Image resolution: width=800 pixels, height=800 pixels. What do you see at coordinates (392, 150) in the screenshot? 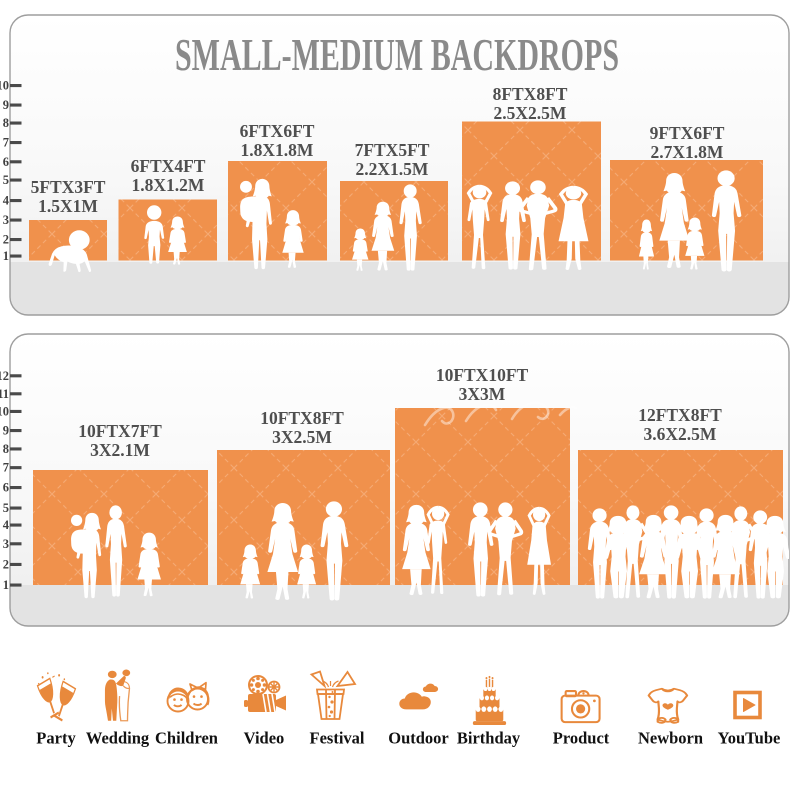
I see `svg-text: 7FTX5FT` at bounding box center [392, 150].